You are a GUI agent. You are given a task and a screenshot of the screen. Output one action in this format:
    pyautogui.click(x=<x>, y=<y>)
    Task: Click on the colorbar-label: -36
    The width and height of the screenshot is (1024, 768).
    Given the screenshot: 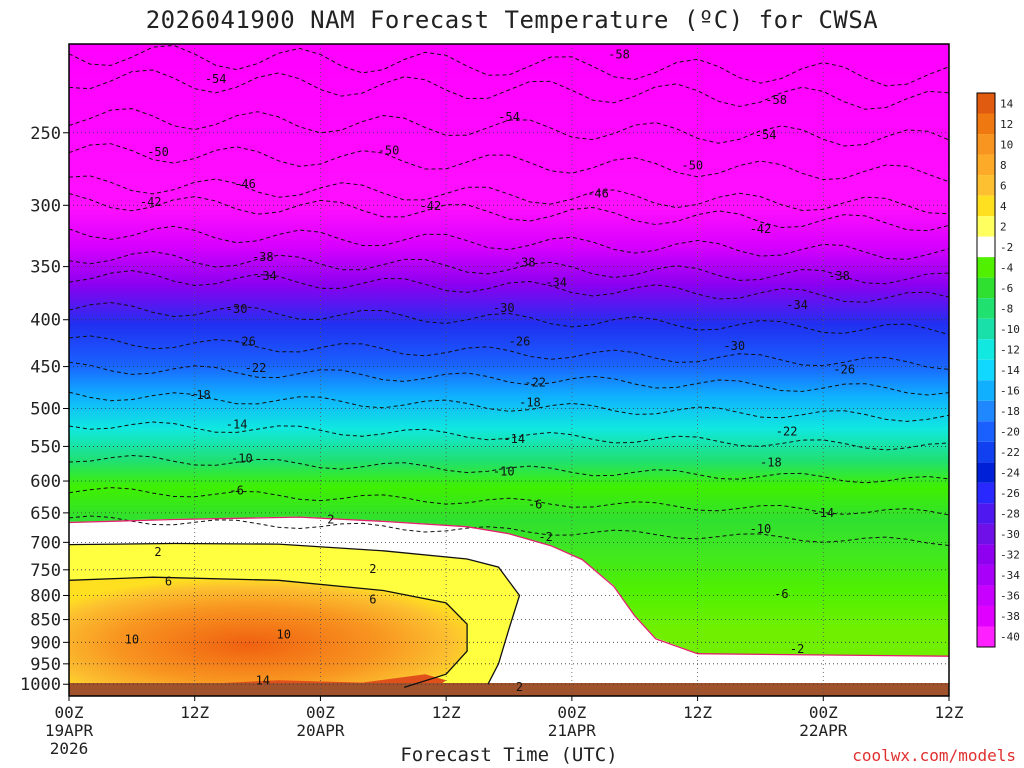 What is the action you would take?
    pyautogui.click(x=1010, y=596)
    